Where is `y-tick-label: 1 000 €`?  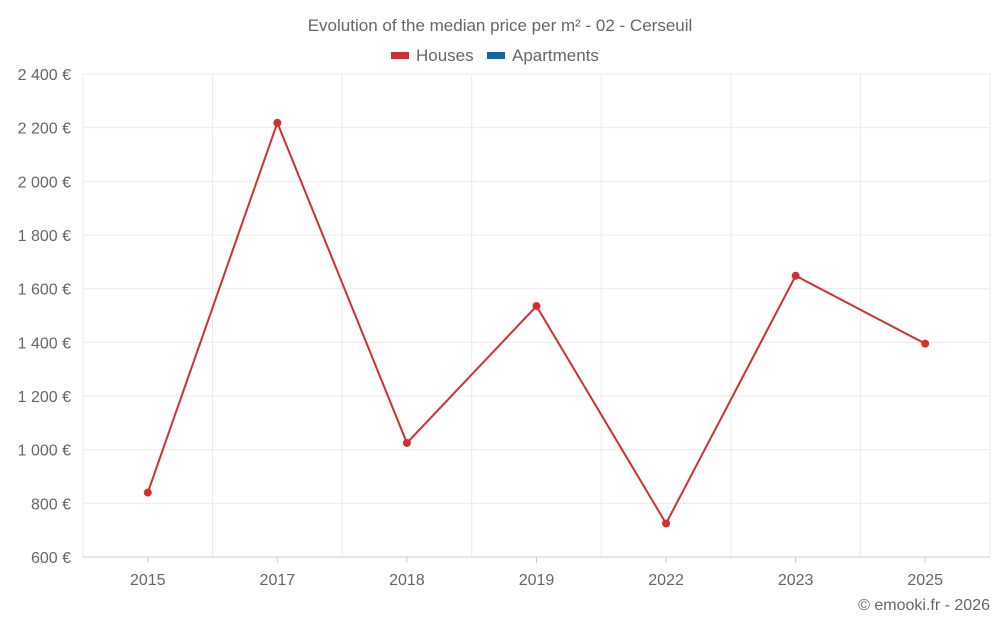
y-tick-label: 1 000 € is located at coordinates (44, 451).